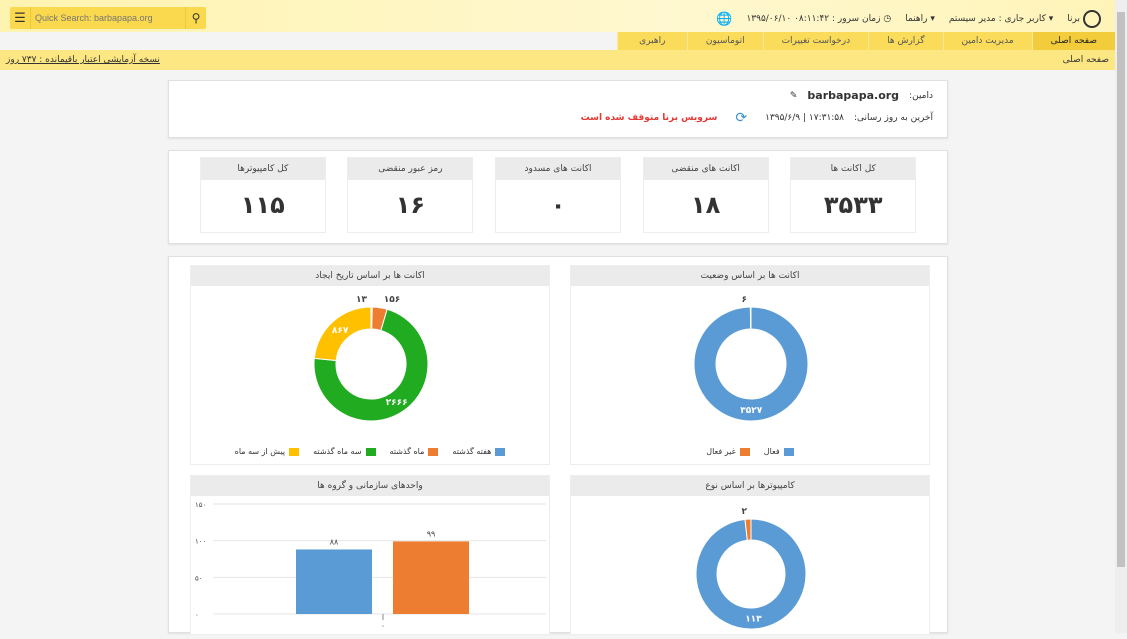 The height and width of the screenshot is (639, 1127). I want to click on stat-total-accounts: کل اکانت ها ۳۵۳۳, so click(853, 195).